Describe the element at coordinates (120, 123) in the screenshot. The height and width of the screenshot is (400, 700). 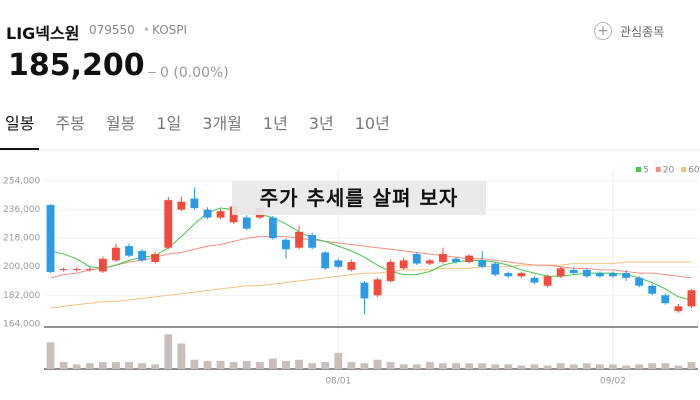
I see `tab: 월봉` at that location.